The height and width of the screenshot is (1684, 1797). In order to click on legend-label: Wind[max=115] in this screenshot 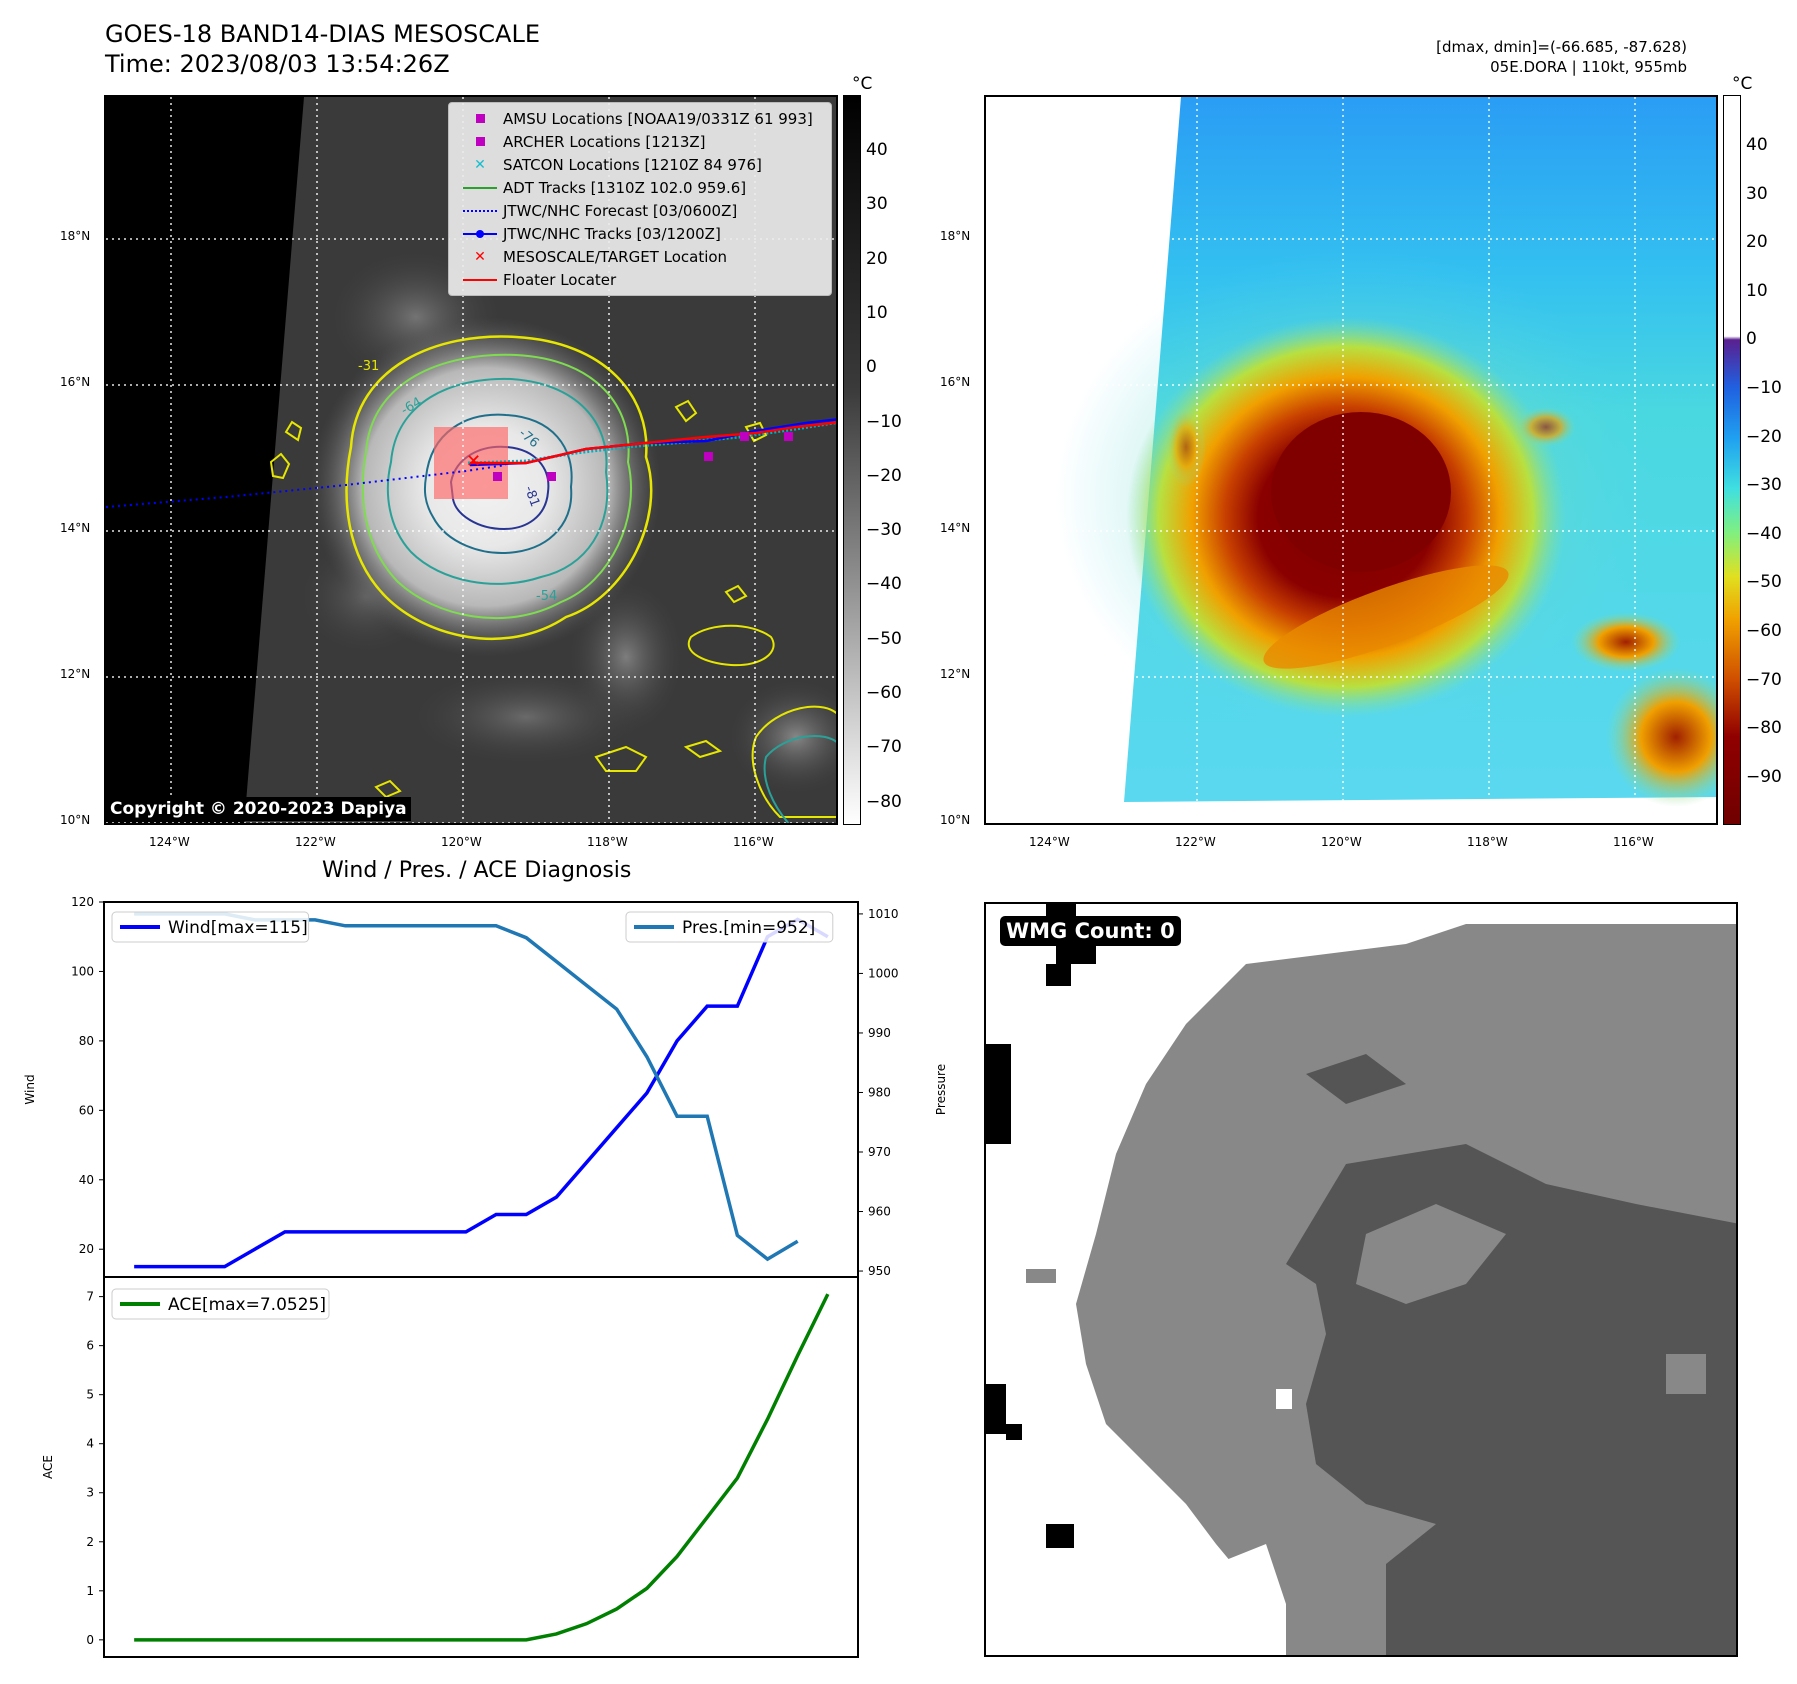, I will do `click(238, 928)`.